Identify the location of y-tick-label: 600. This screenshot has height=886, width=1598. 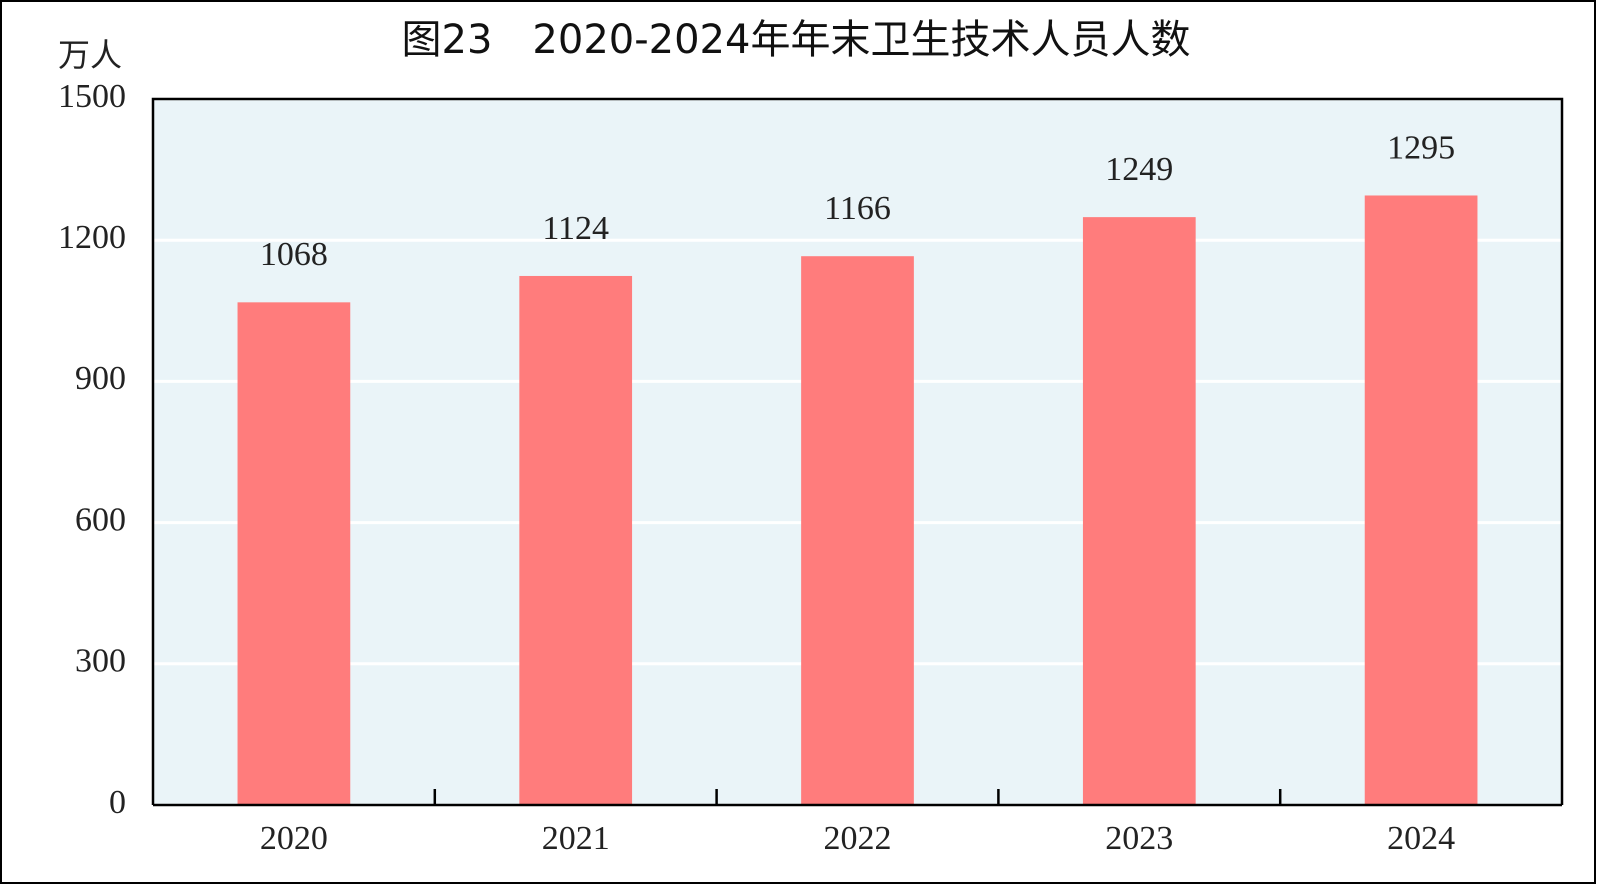
(100, 519).